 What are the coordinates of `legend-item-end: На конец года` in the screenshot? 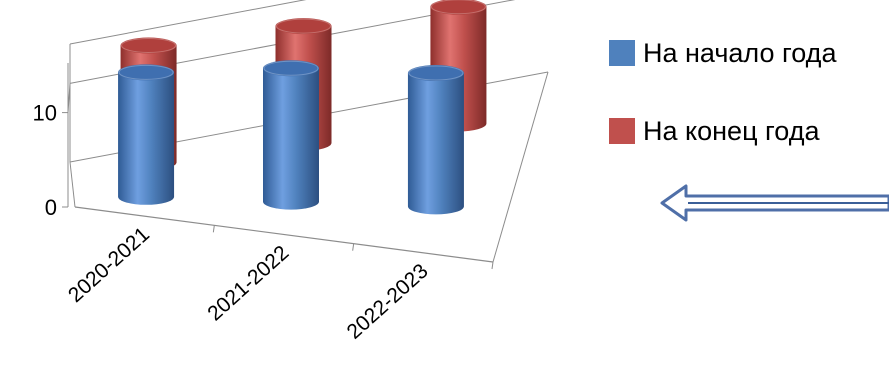 It's located at (722, 131).